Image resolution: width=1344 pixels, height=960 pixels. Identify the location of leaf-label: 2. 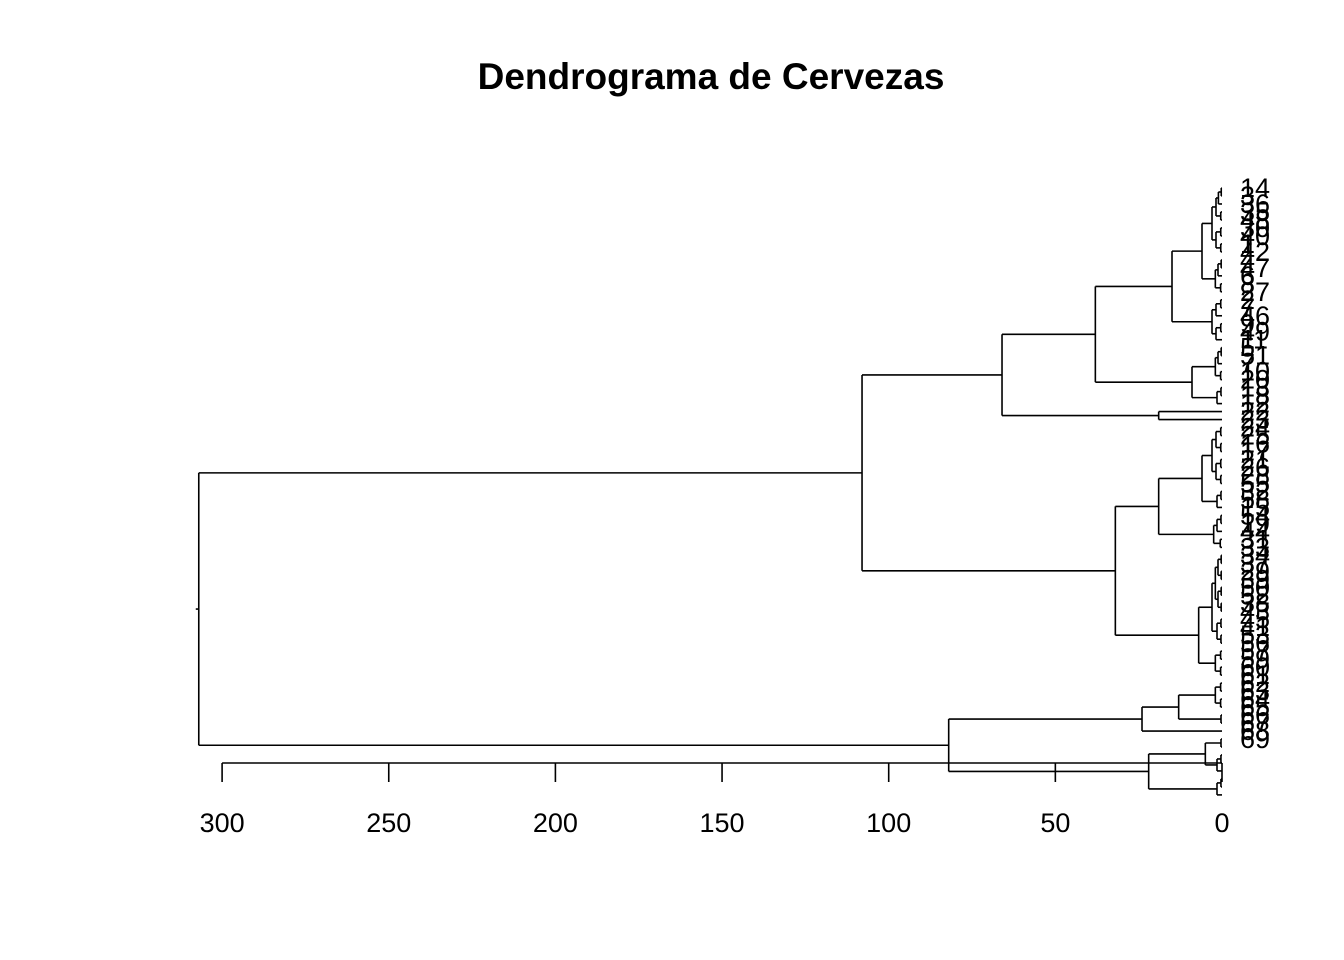
(1247, 300).